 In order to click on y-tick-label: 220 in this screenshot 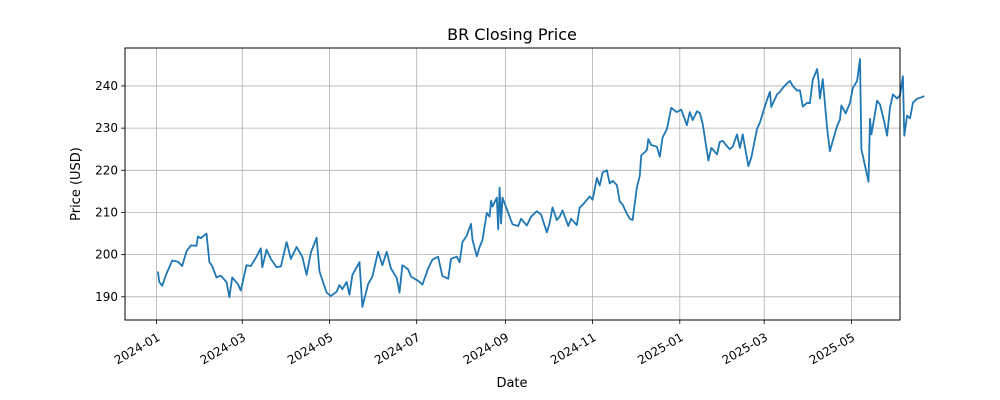, I will do `click(106, 170)`.